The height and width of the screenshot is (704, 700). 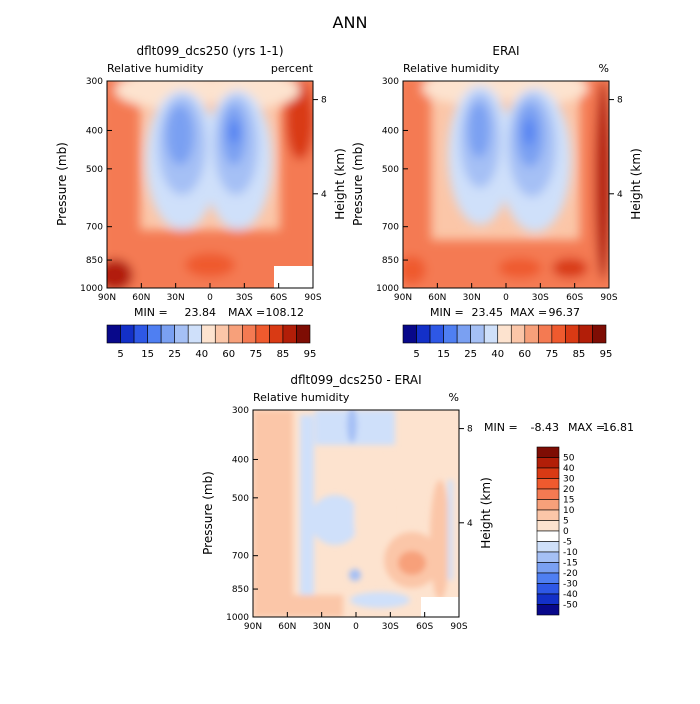 What do you see at coordinates (569, 480) in the screenshot?
I see `colorbar-label: 30` at bounding box center [569, 480].